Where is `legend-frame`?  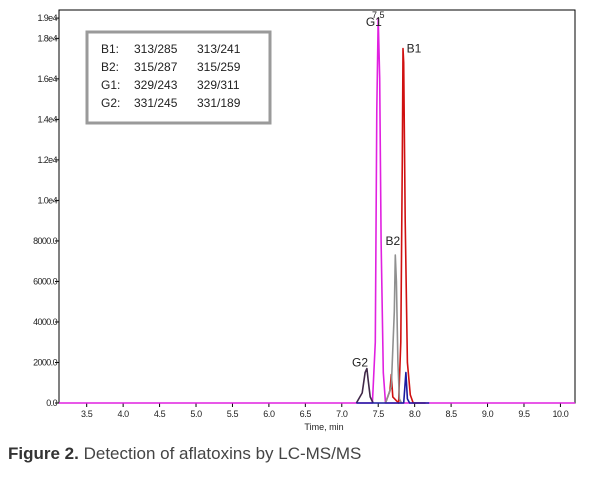 legend-frame is located at coordinates (178, 77).